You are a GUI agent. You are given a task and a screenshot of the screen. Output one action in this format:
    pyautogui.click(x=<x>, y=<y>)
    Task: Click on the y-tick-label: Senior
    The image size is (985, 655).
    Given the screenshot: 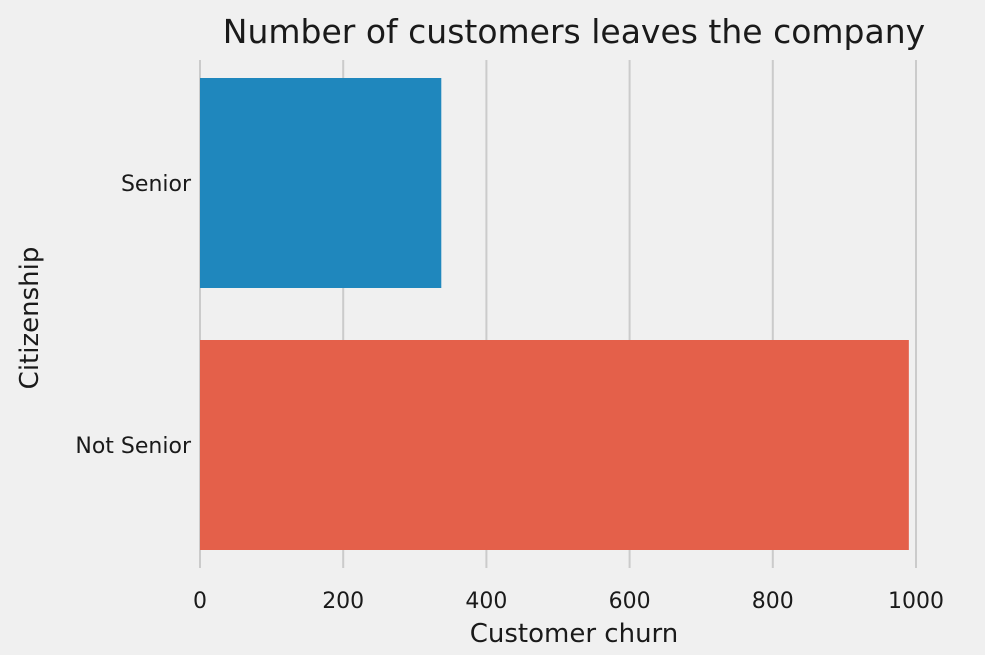 What is the action you would take?
    pyautogui.click(x=156, y=184)
    